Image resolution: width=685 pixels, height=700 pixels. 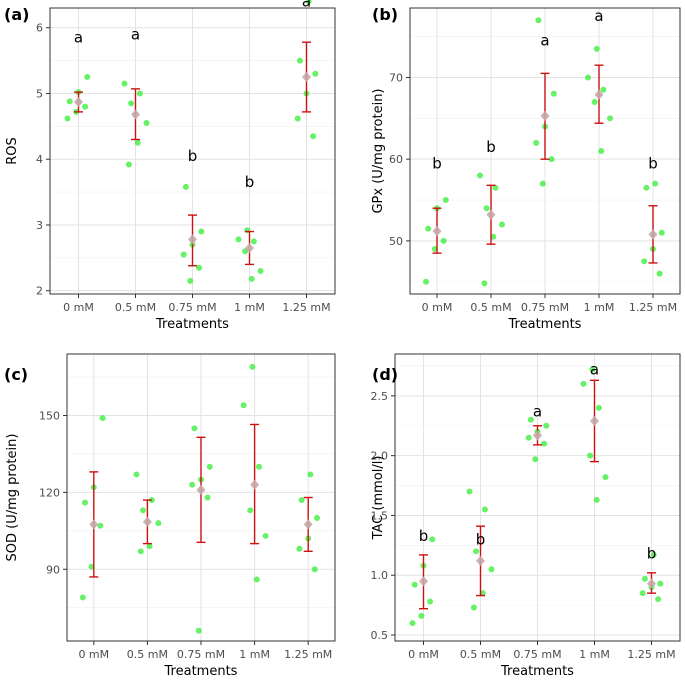 What do you see at coordinates (53, 569) in the screenshot?
I see `panel-3-y-tick-label: 90` at bounding box center [53, 569].